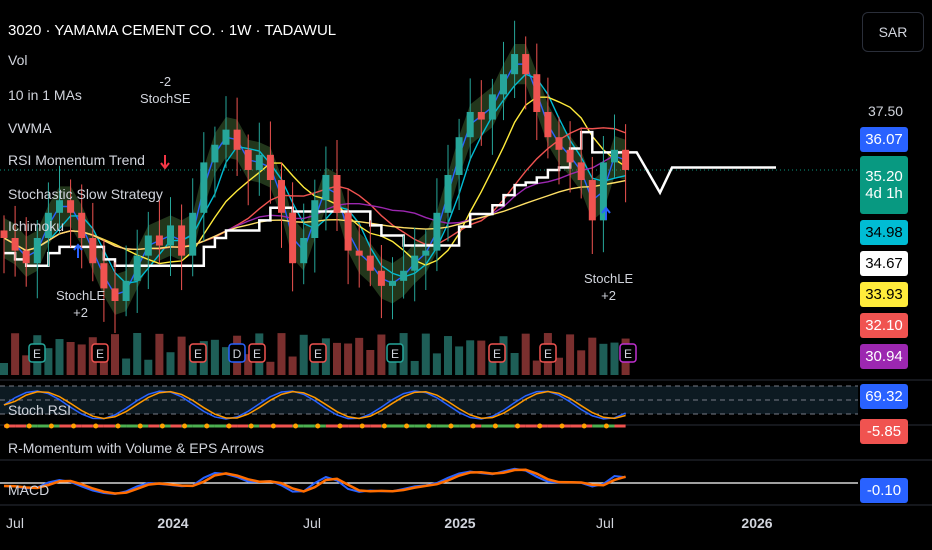  What do you see at coordinates (80, 312) in the screenshot?
I see `signal-bottom-text: +2` at bounding box center [80, 312].